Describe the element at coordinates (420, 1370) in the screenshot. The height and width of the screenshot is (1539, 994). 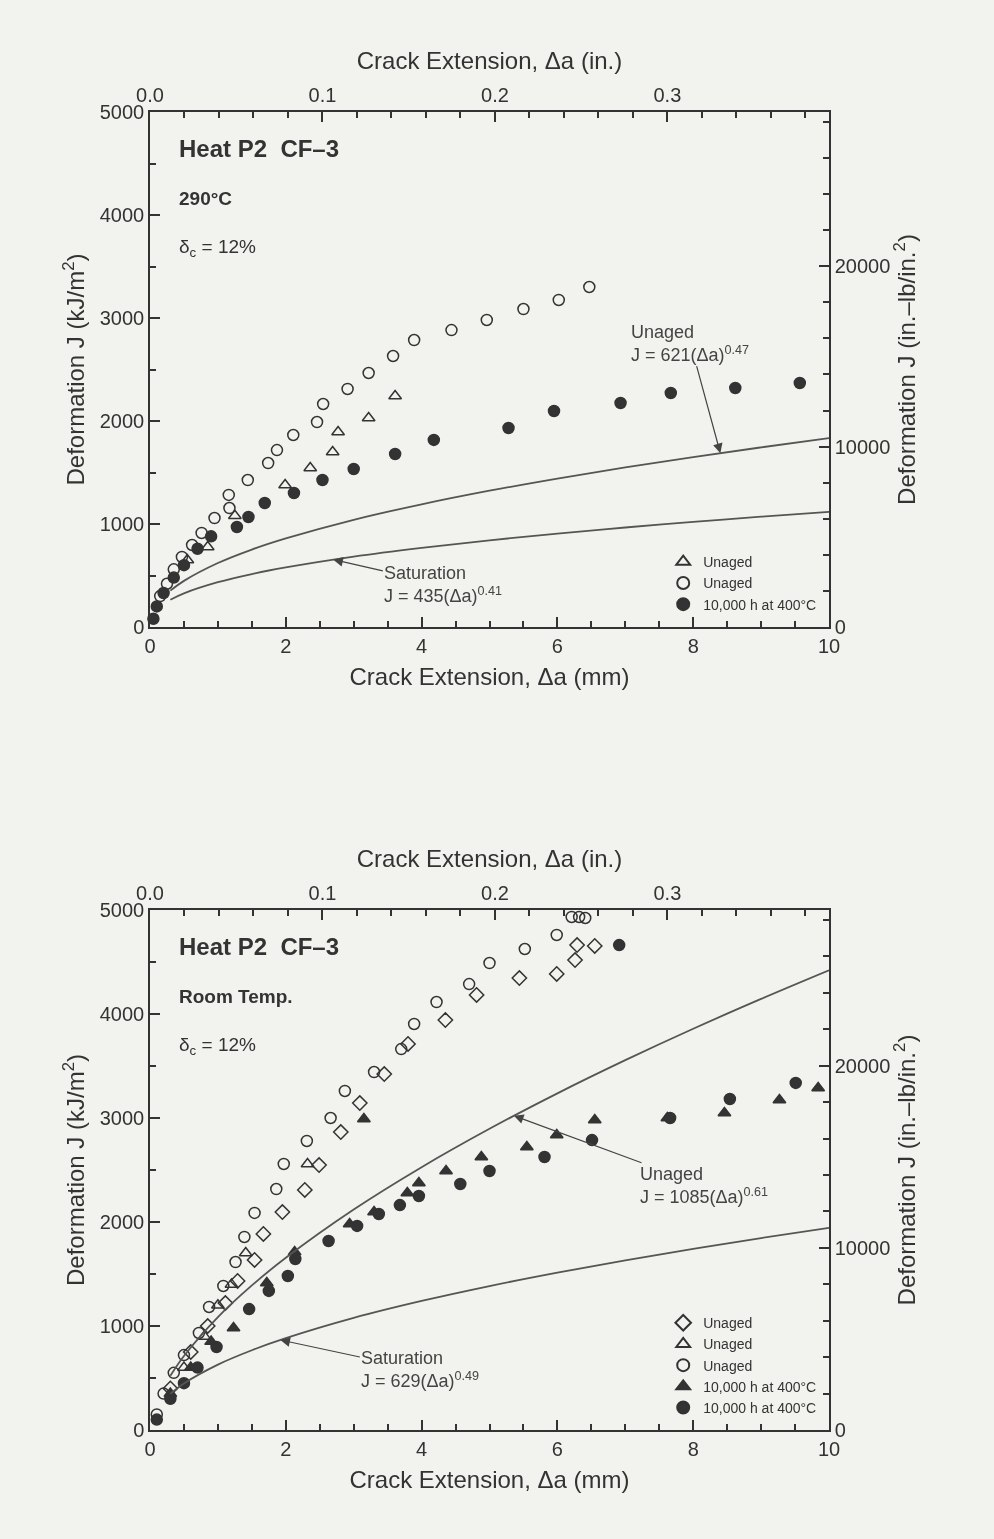
I see `annotation: Saturation J = 629(Δa)$^{0.49}$` at that location.